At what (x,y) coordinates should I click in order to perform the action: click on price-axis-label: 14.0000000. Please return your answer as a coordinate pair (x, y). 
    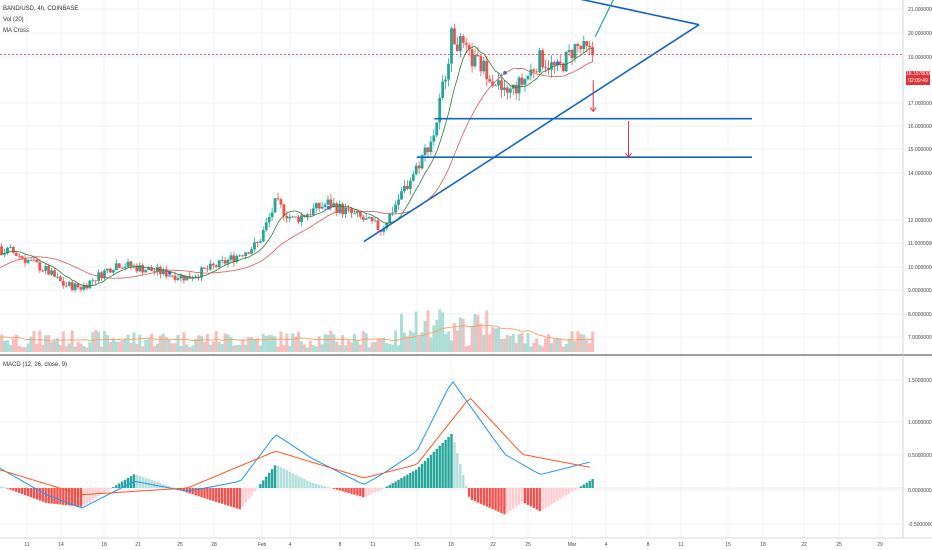
    Looking at the image, I should click on (920, 174).